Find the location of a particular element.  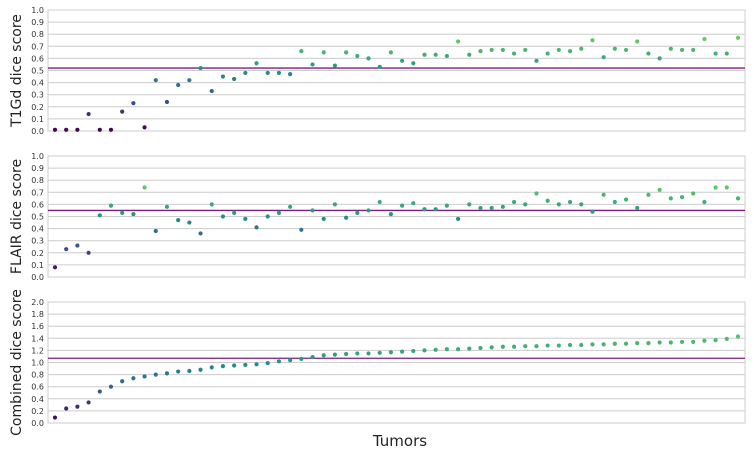

y-tick-label: 1.0 is located at coordinates (37, 156).